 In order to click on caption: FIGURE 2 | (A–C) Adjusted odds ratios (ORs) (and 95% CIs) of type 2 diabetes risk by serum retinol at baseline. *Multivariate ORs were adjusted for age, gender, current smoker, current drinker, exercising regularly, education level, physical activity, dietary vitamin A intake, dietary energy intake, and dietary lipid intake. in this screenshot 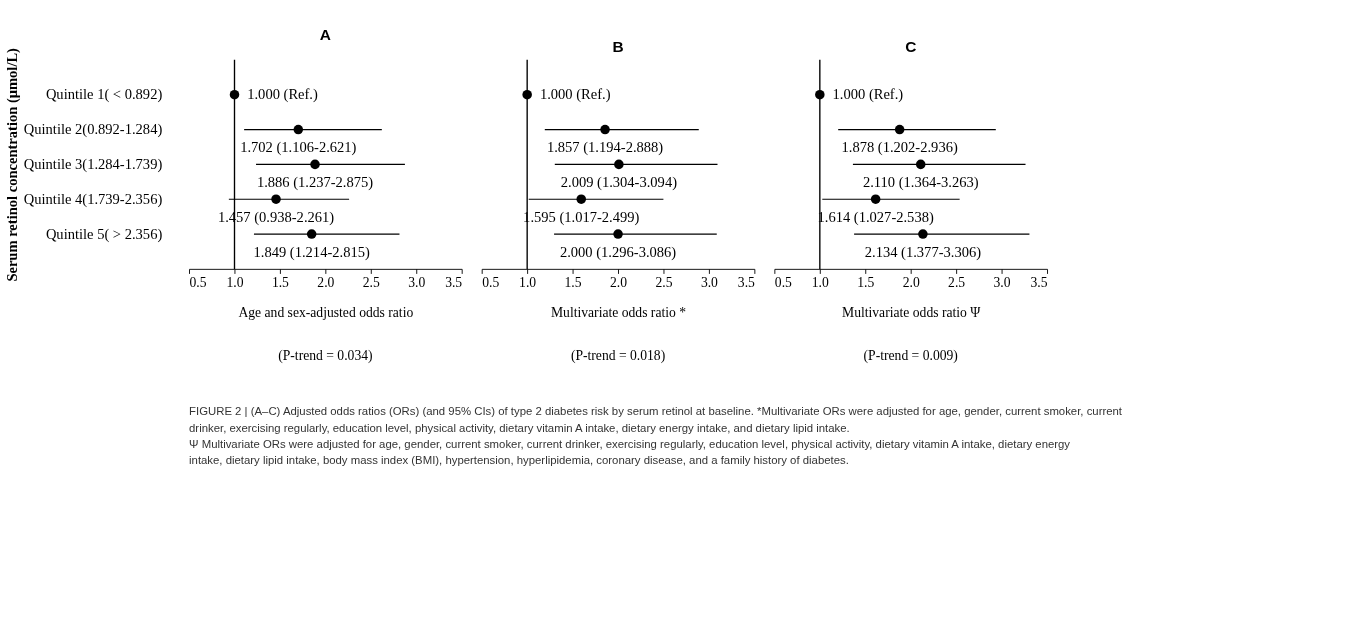, I will do `click(656, 419)`.